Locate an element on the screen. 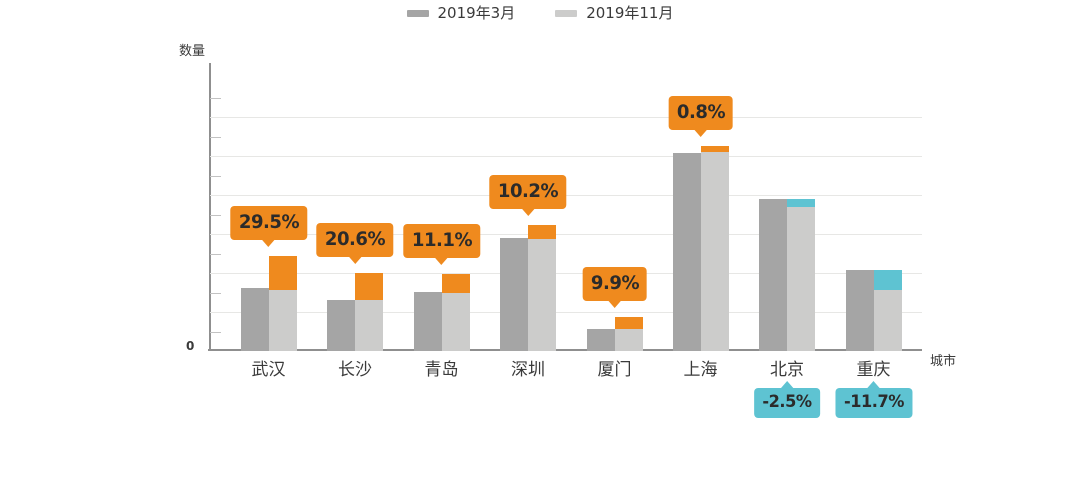 The width and height of the screenshot is (1080, 484). change-callout-label-7: -11.7% is located at coordinates (873, 402).